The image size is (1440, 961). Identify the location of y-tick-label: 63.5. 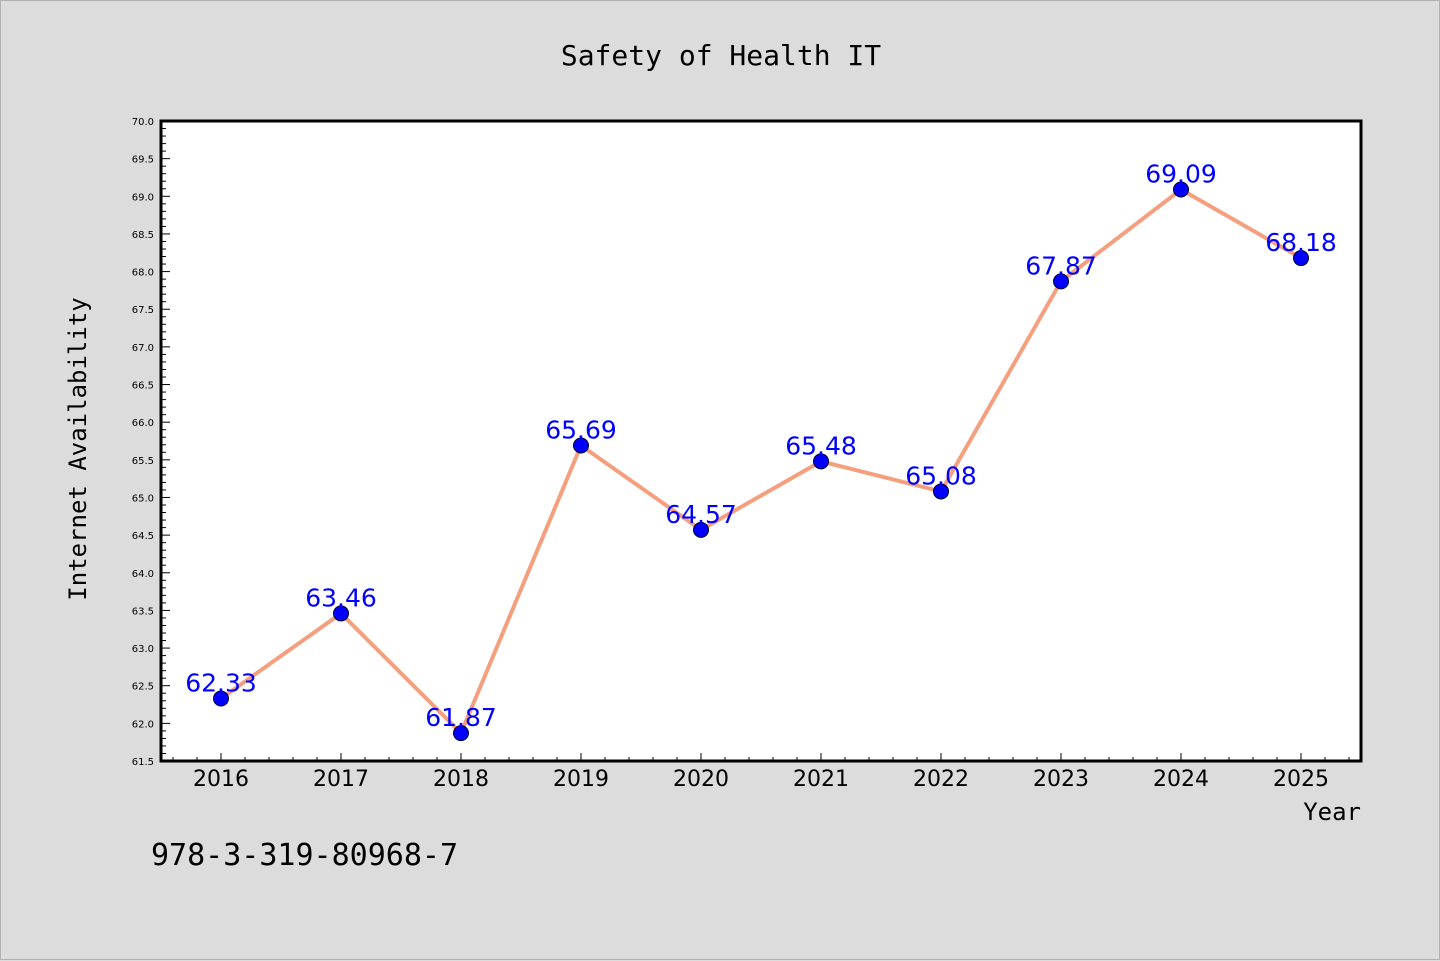
(143, 611).